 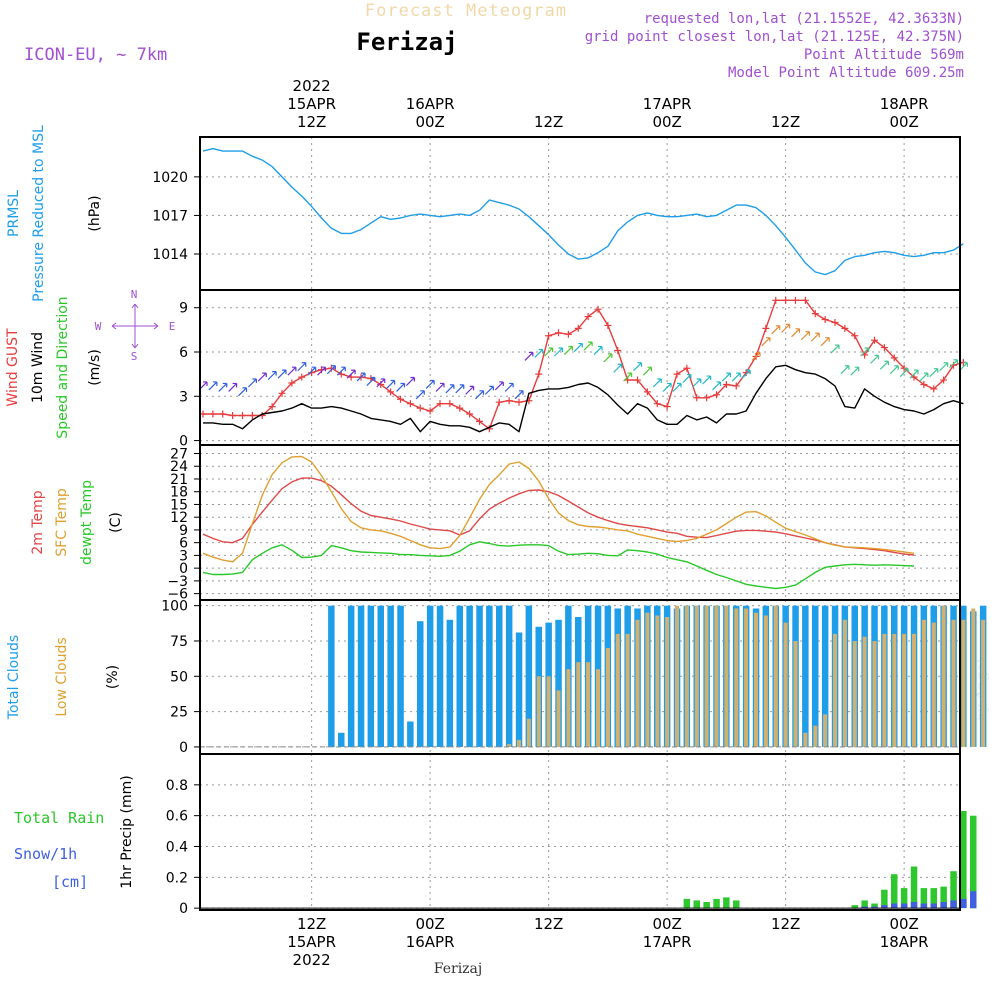 What do you see at coordinates (95, 367) in the screenshot?
I see `axis-label: (m/s)` at bounding box center [95, 367].